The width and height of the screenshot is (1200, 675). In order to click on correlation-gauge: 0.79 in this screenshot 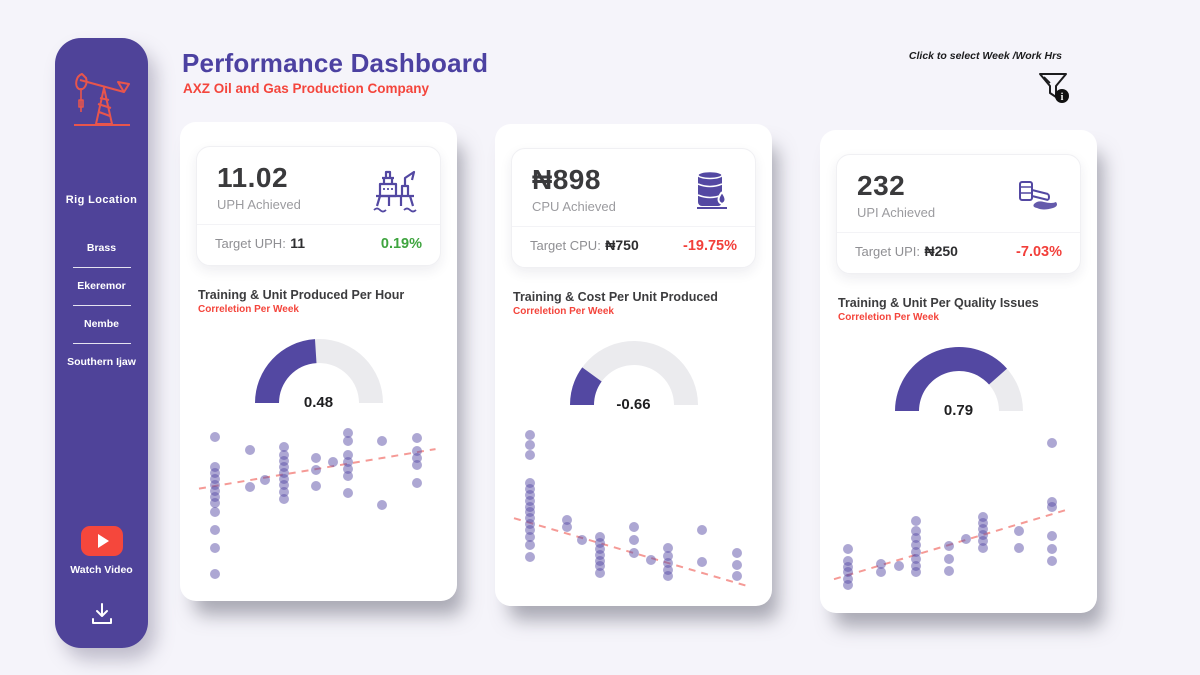, I will do `click(959, 377)`.